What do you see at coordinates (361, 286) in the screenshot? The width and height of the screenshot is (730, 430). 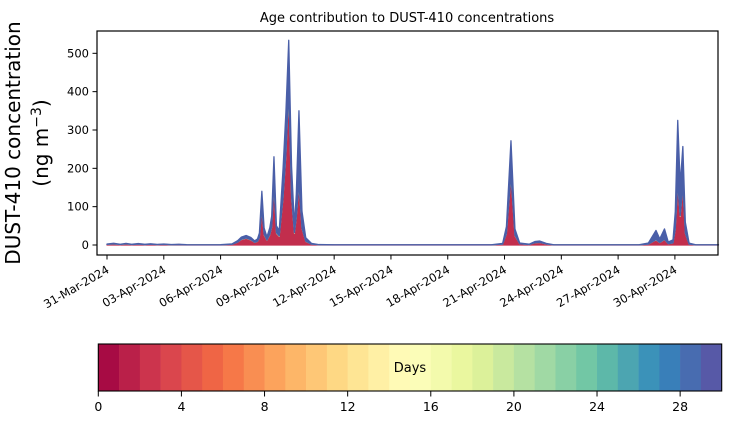 I see `x-tick-label: 15-Apr-2024` at bounding box center [361, 286].